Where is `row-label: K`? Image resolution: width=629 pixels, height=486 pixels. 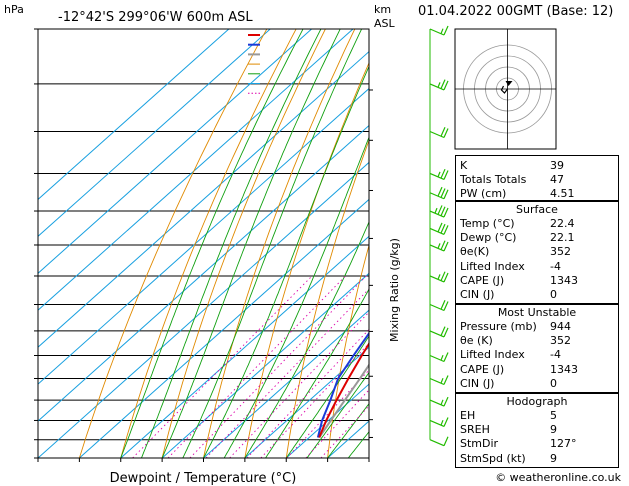
row-label: K is located at coordinates (464, 165).